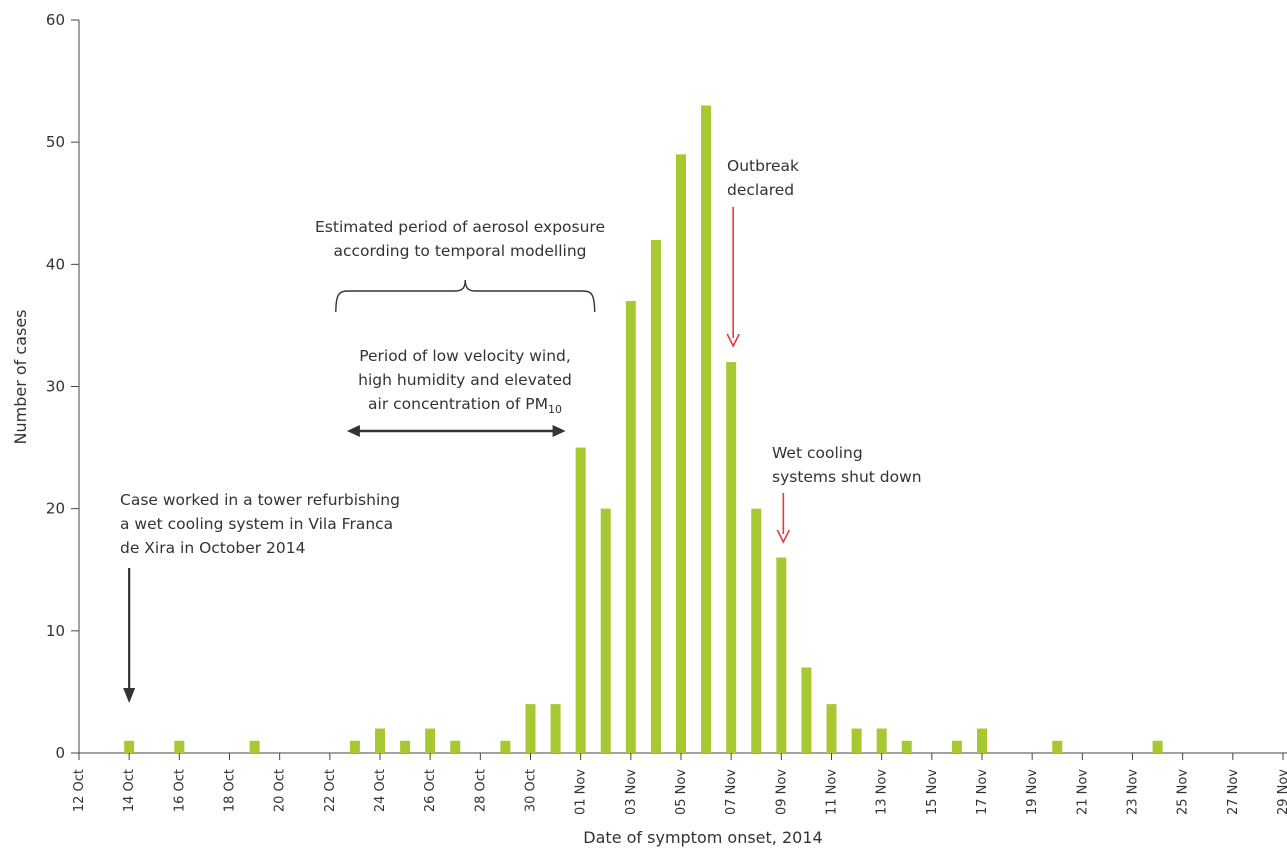  I want to click on annotation-wind-line-3: air concentration of PM10, so click(465, 407).